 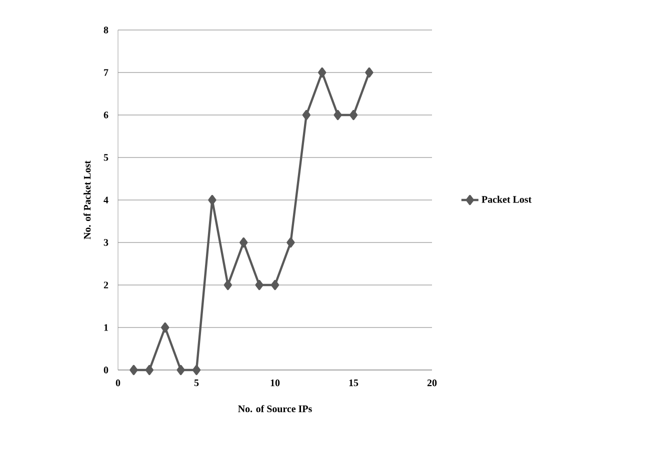 What do you see at coordinates (507, 199) in the screenshot?
I see `legend-label: Packet Lost` at bounding box center [507, 199].